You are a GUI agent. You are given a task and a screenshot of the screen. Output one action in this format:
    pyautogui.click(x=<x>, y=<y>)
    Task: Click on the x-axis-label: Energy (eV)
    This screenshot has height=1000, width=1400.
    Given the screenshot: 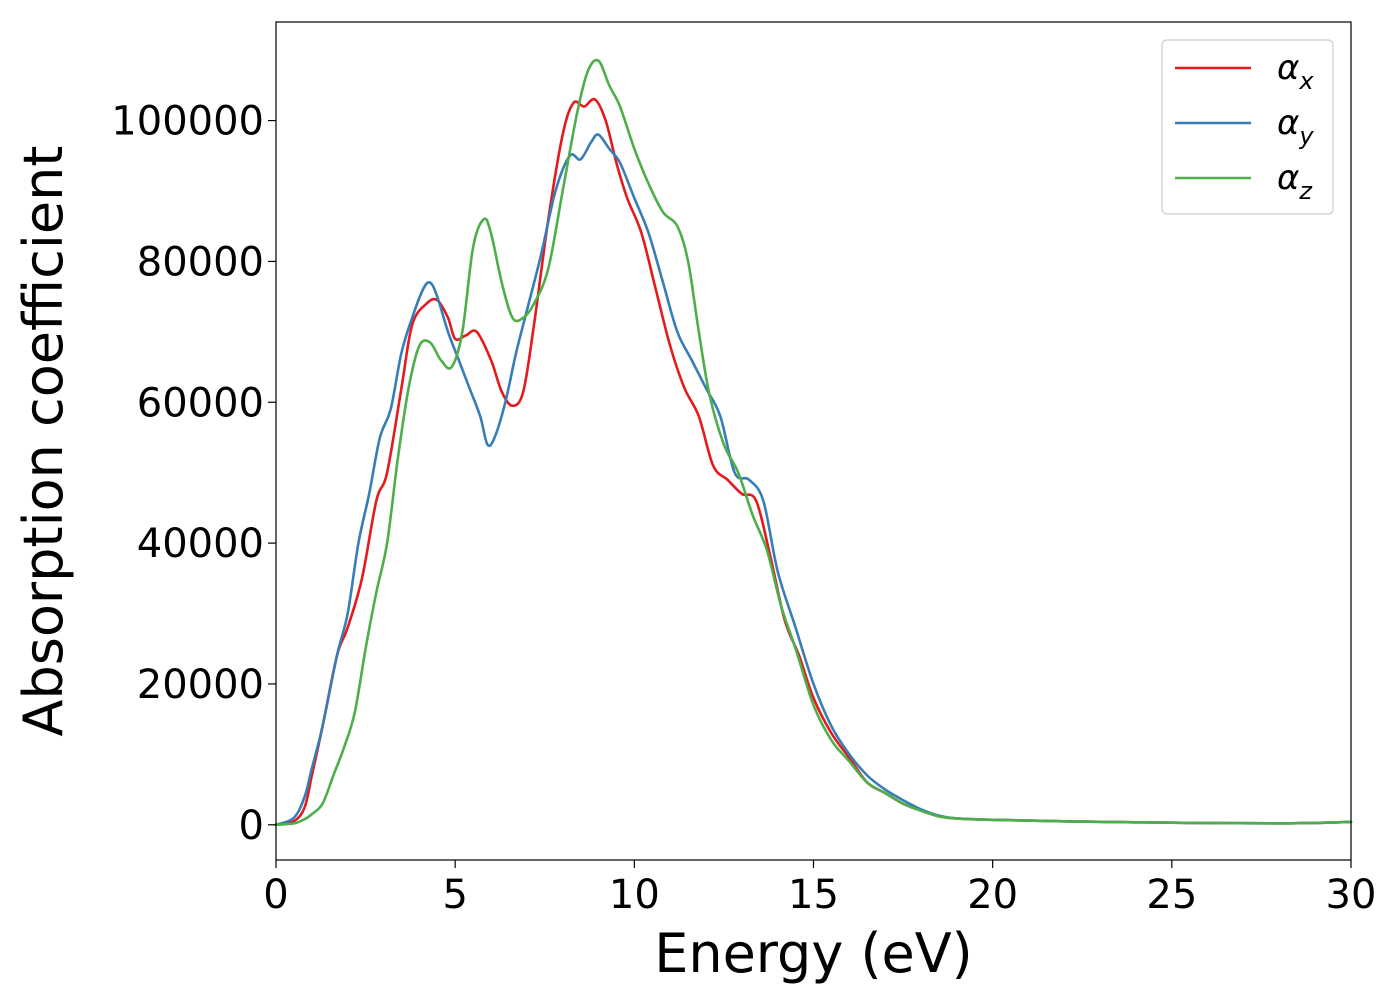 What is the action you would take?
    pyautogui.click(x=813, y=953)
    